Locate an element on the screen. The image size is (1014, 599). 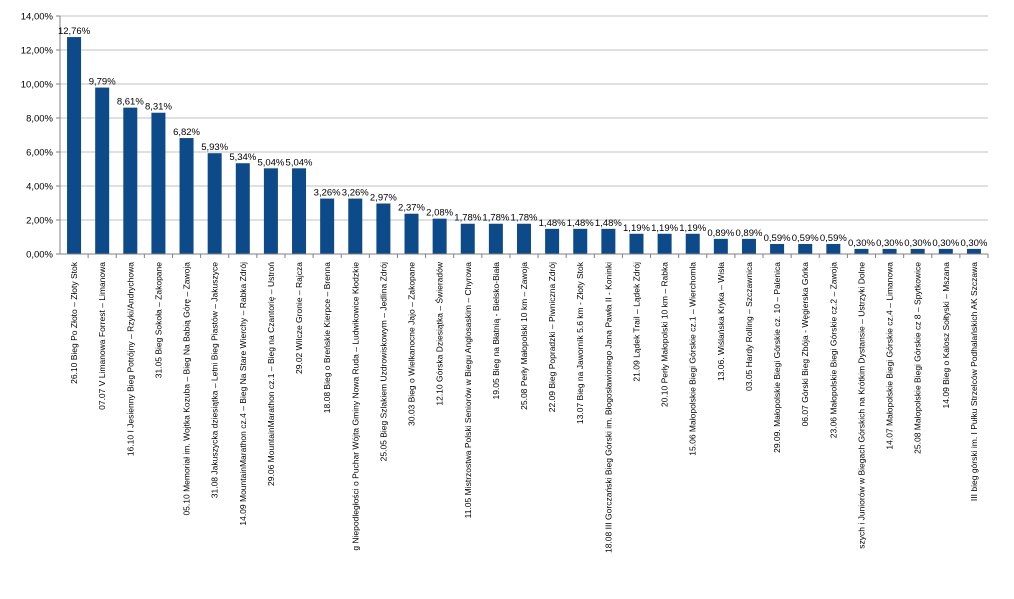
x-tick-label: 30.03 Bieg o Wielkanocne Jajo – Zakopane is located at coordinates (412, 344).